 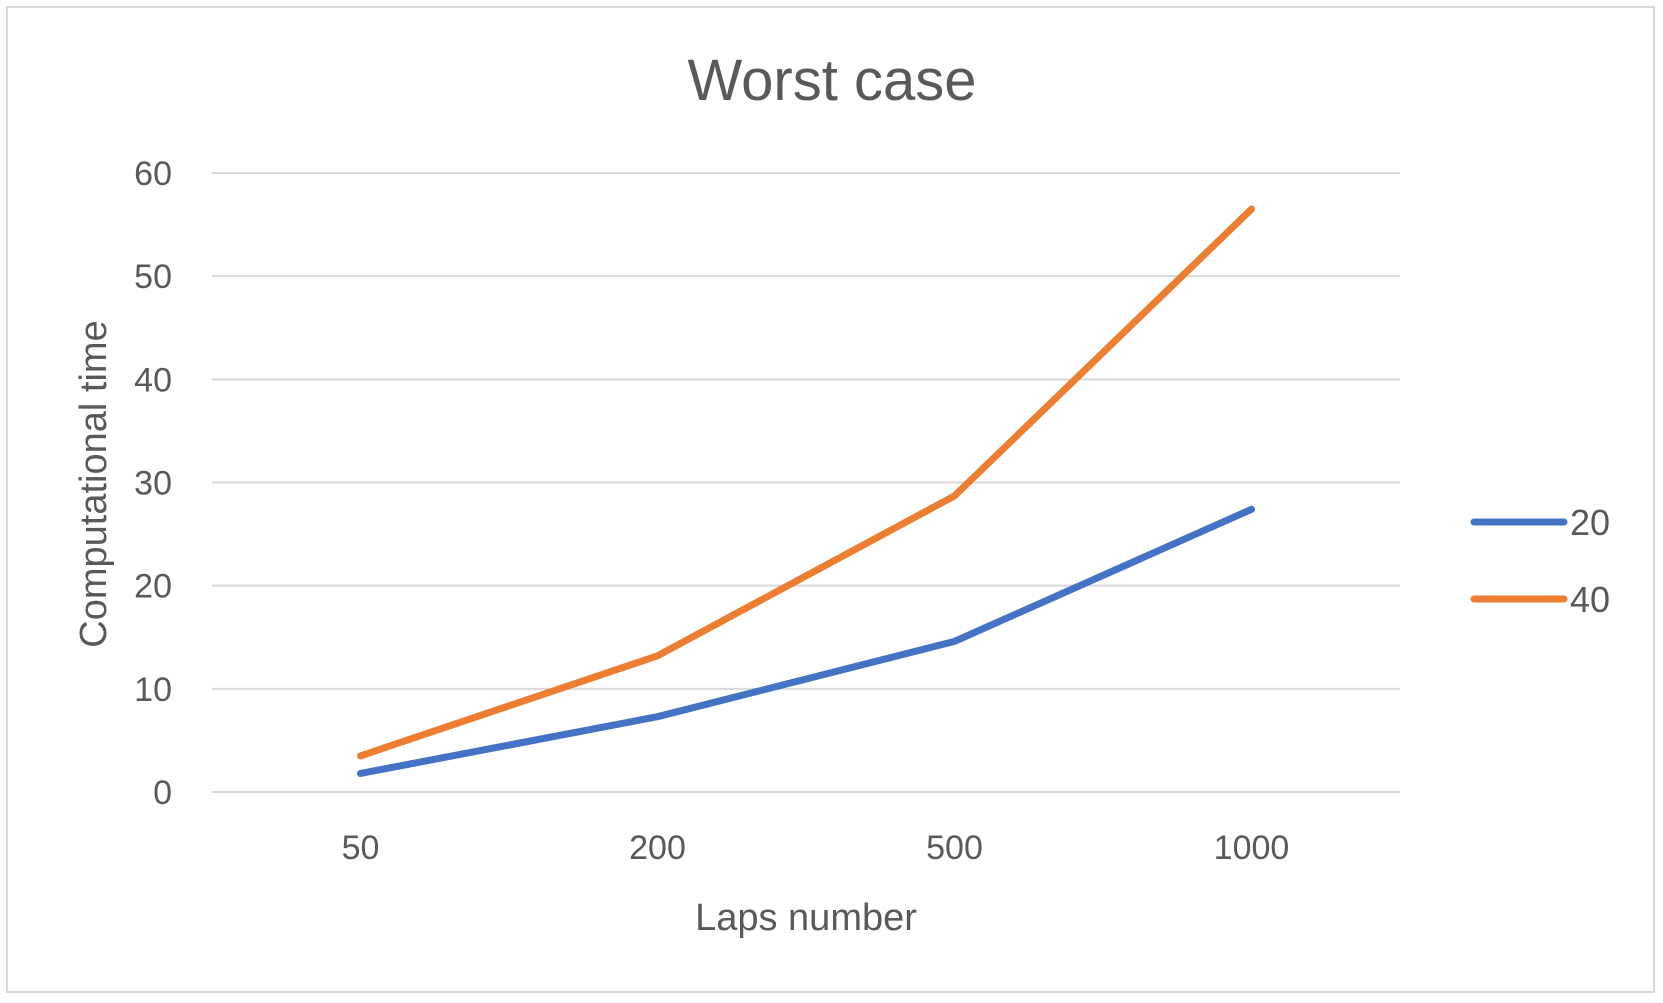 I want to click on x-tick-label: 50, so click(x=361, y=848).